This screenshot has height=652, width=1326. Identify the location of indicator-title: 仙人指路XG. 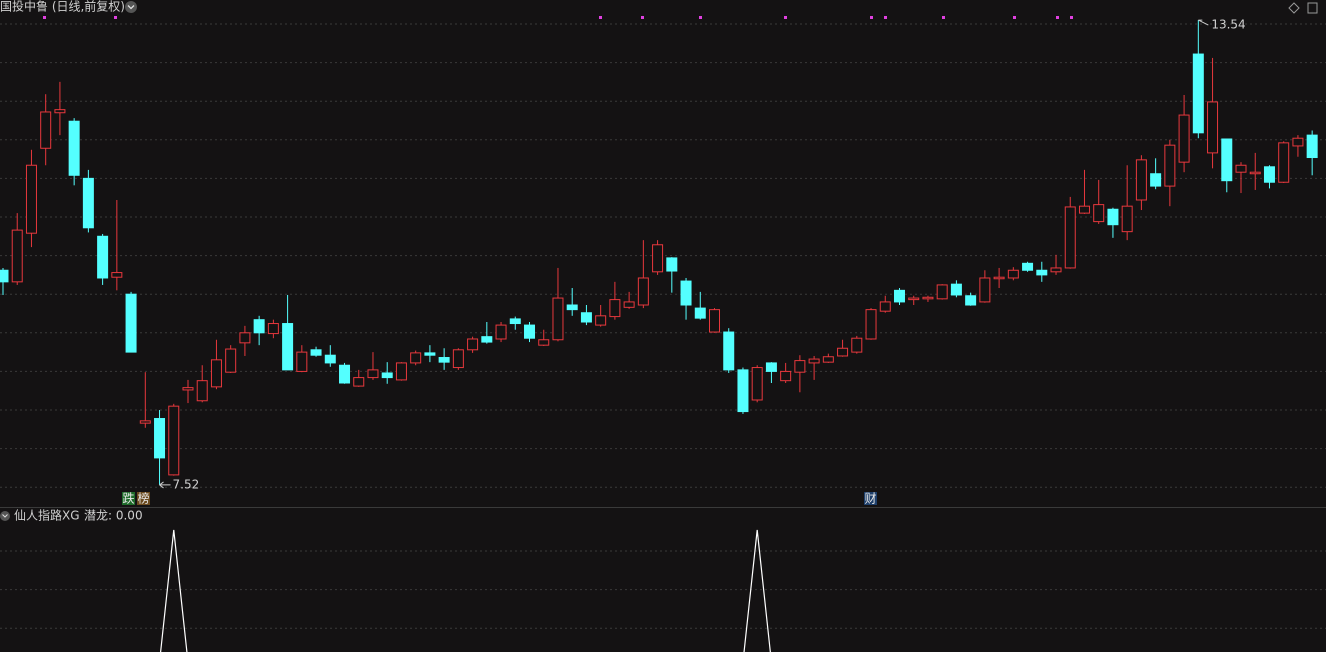
(47, 515).